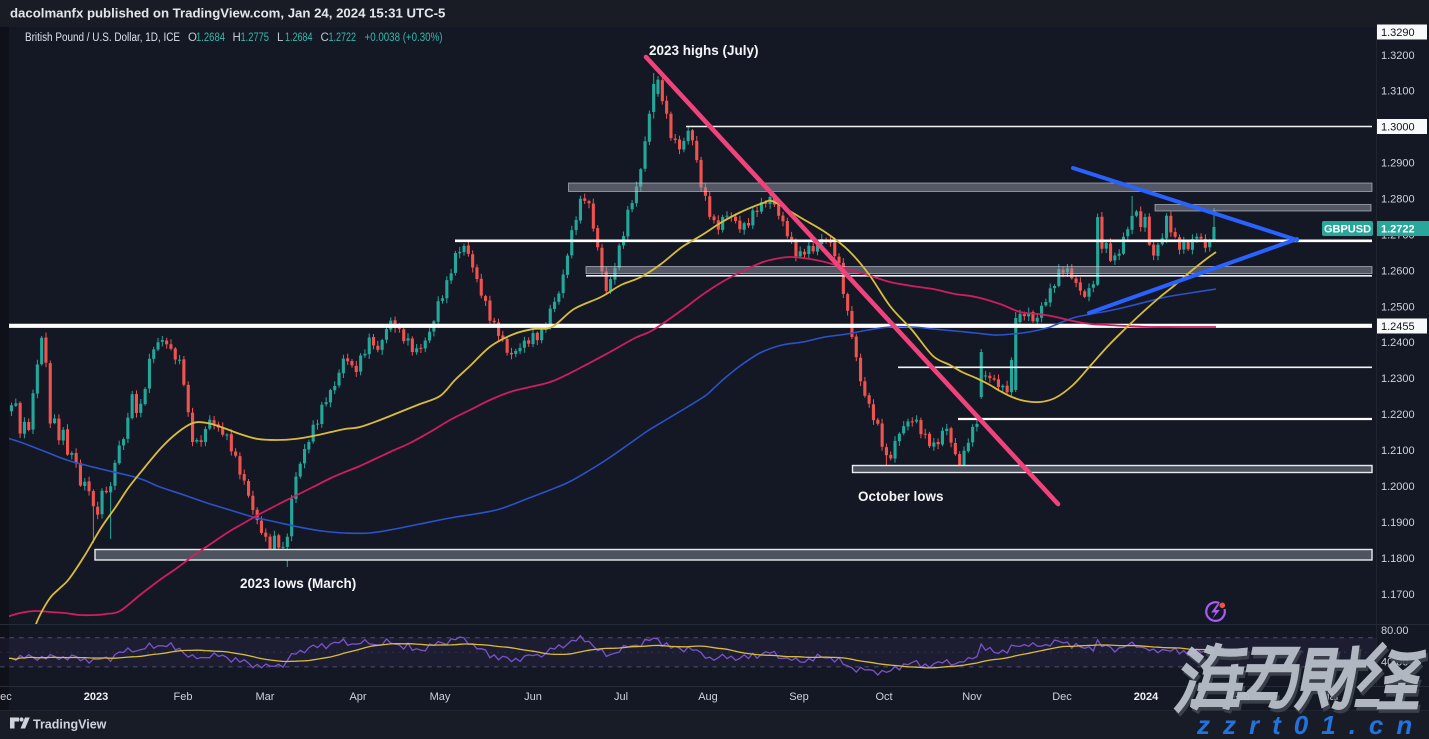  Describe the element at coordinates (708, 697) in the screenshot. I see `svg-text: Aug` at that location.